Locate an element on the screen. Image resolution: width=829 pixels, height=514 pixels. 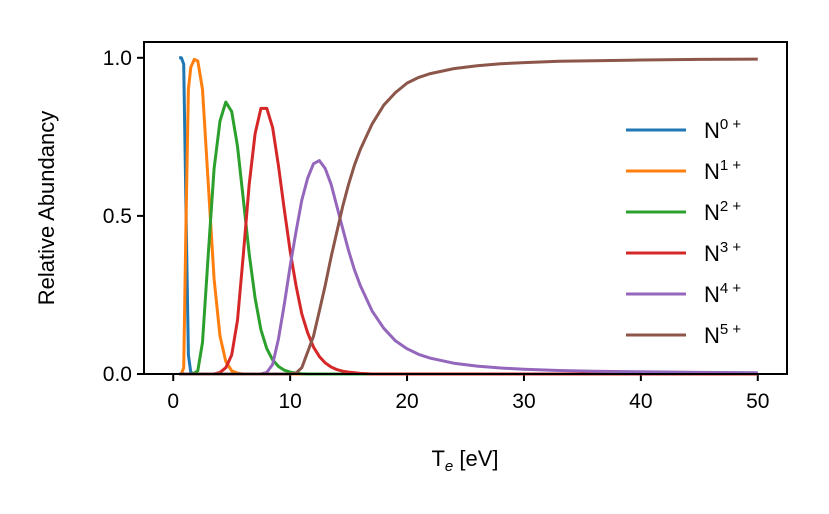
x-tick-label: 40 is located at coordinates (640, 401).